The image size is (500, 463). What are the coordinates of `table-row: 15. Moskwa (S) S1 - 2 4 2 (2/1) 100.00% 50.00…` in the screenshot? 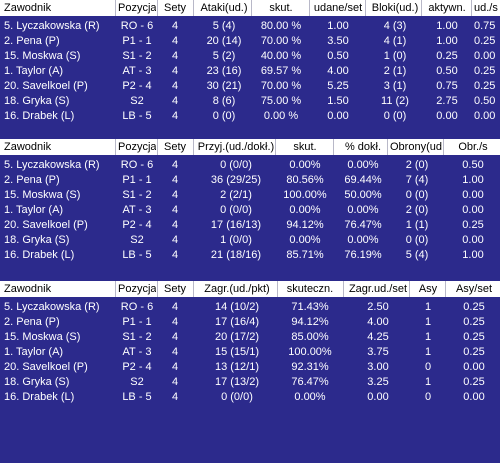 It's located at (250, 195).